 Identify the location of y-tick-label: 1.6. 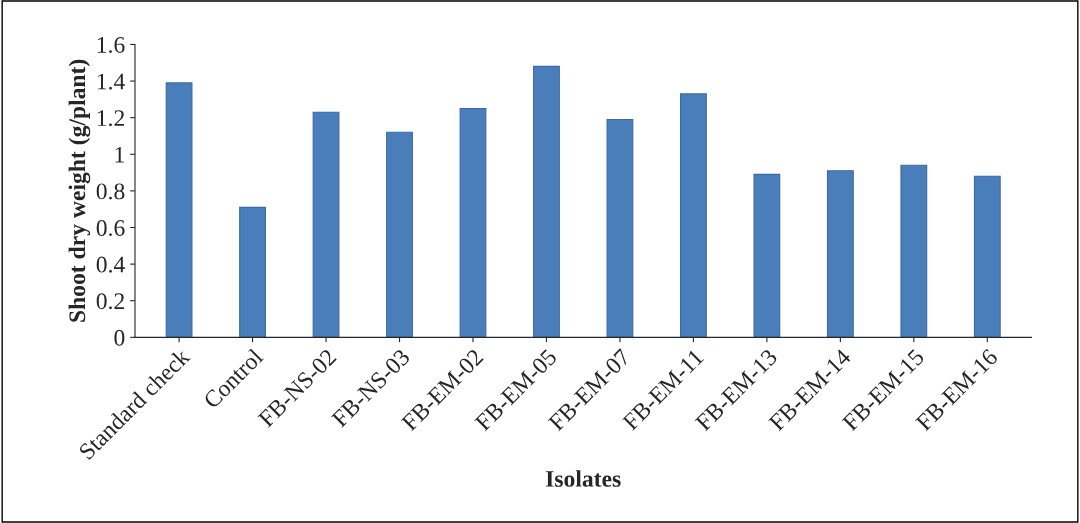
(111, 45).